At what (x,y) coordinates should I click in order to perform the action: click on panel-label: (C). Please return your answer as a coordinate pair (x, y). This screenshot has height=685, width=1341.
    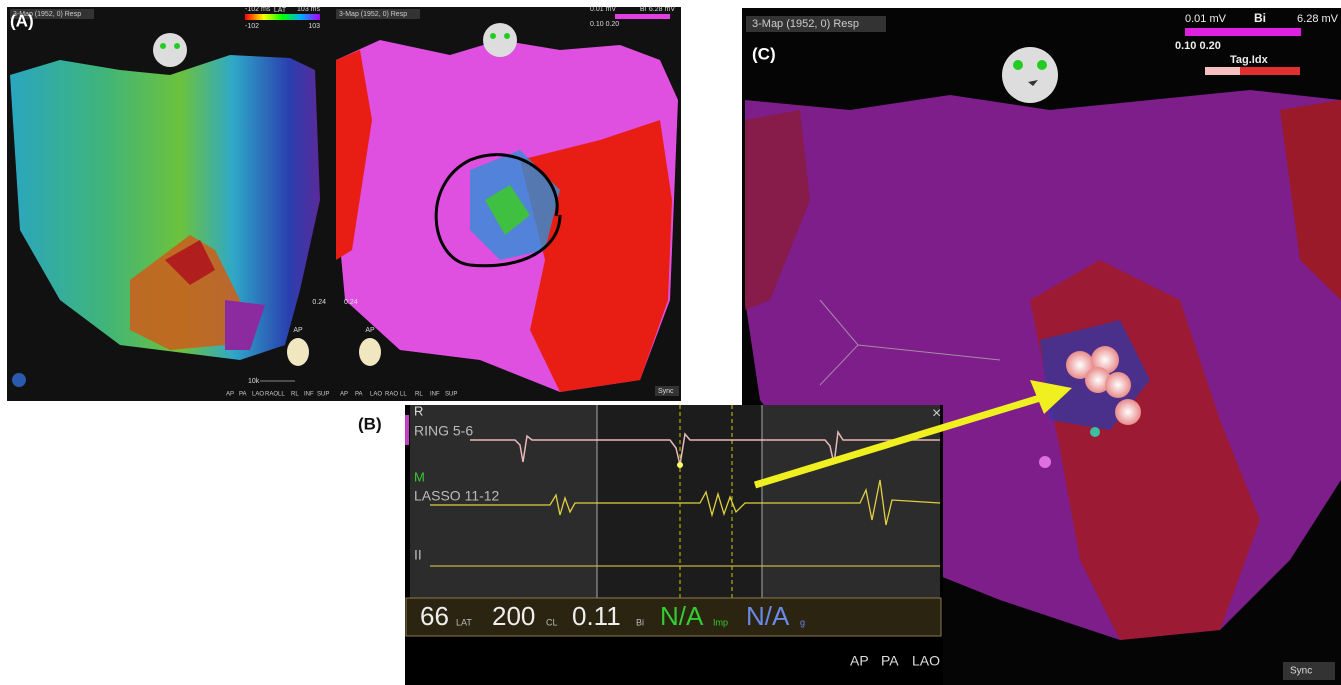
    Looking at the image, I should click on (764, 53).